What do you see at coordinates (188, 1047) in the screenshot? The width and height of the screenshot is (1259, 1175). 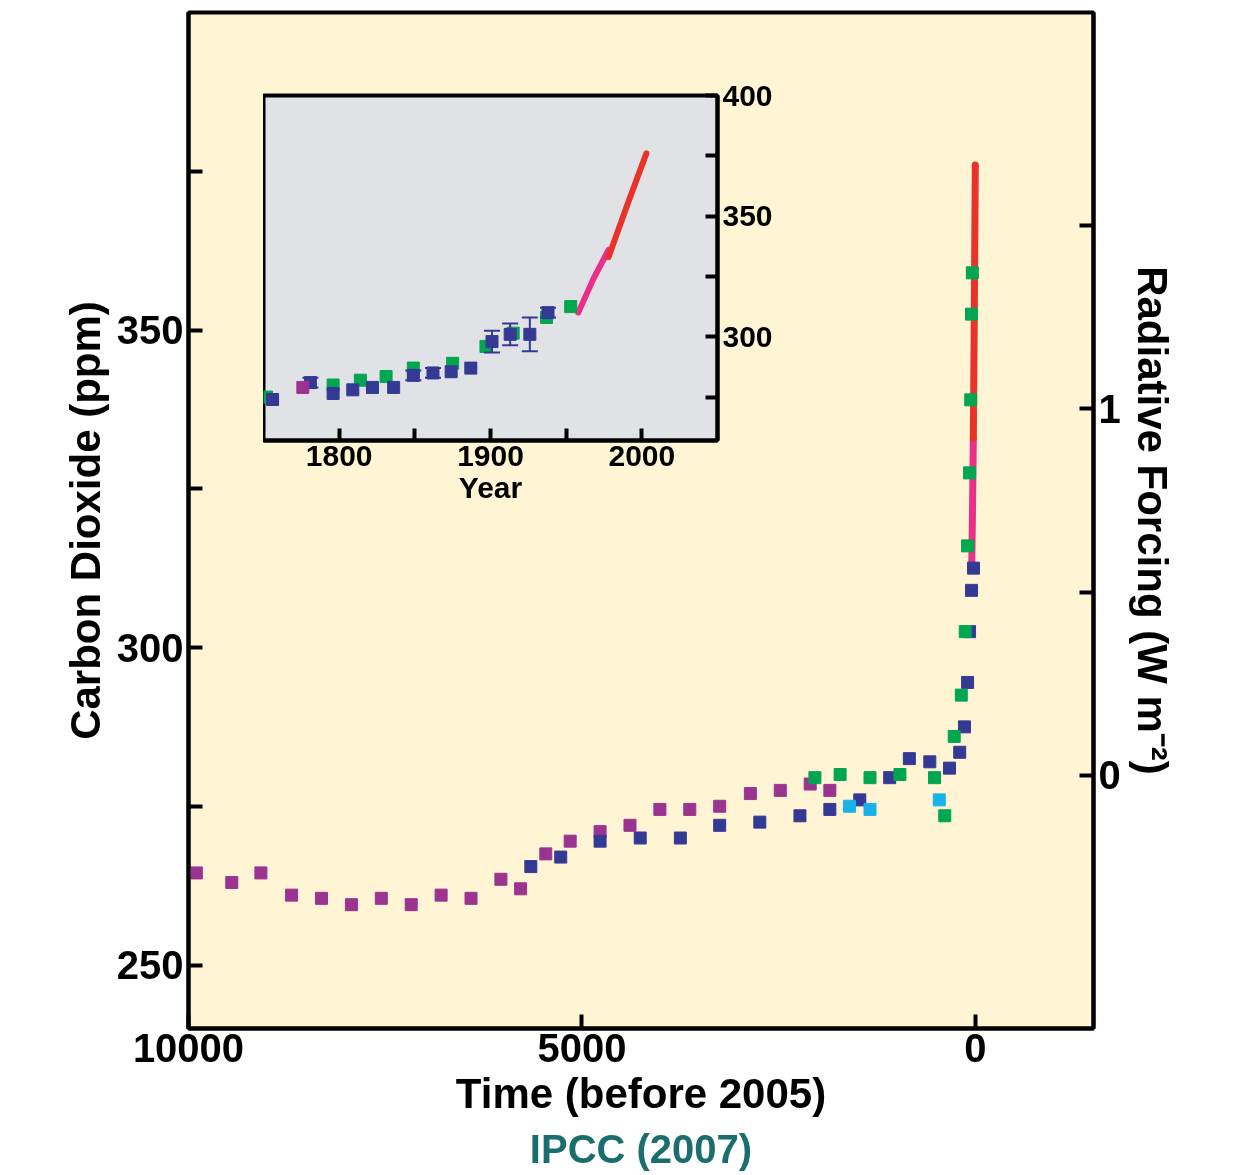 I see `x-tick-label: 10000` at bounding box center [188, 1047].